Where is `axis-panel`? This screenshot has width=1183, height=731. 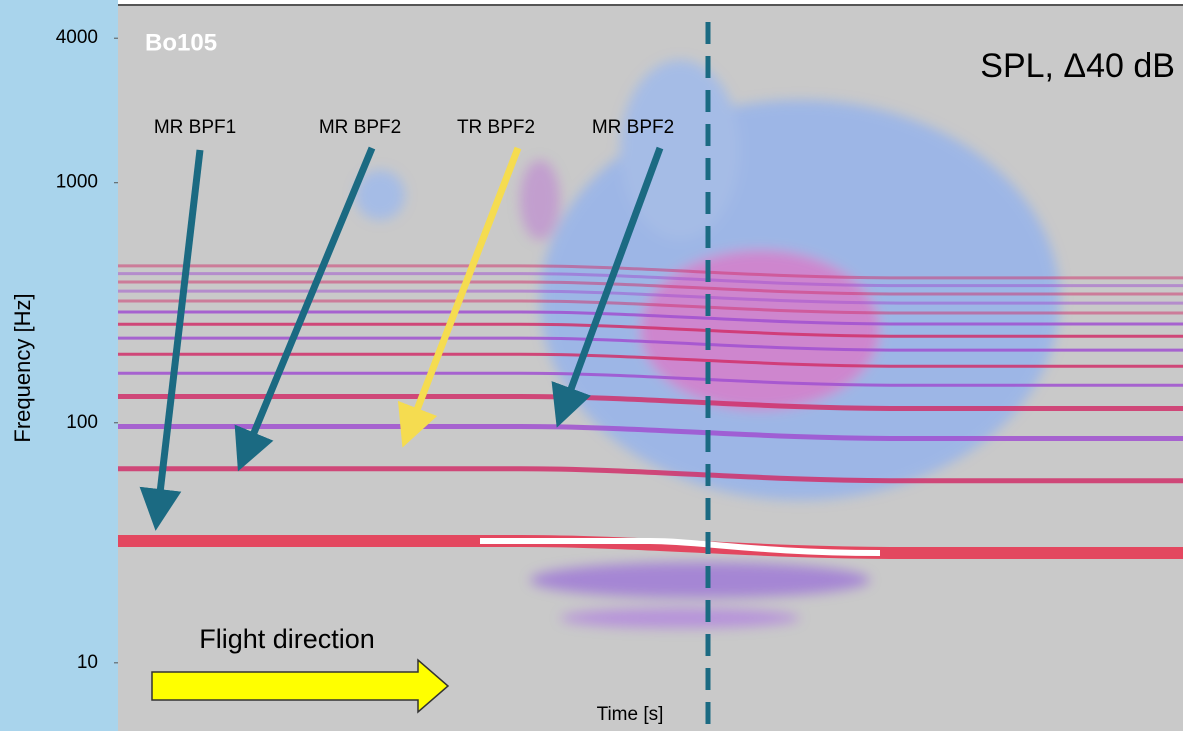 axis-panel is located at coordinates (59, 365).